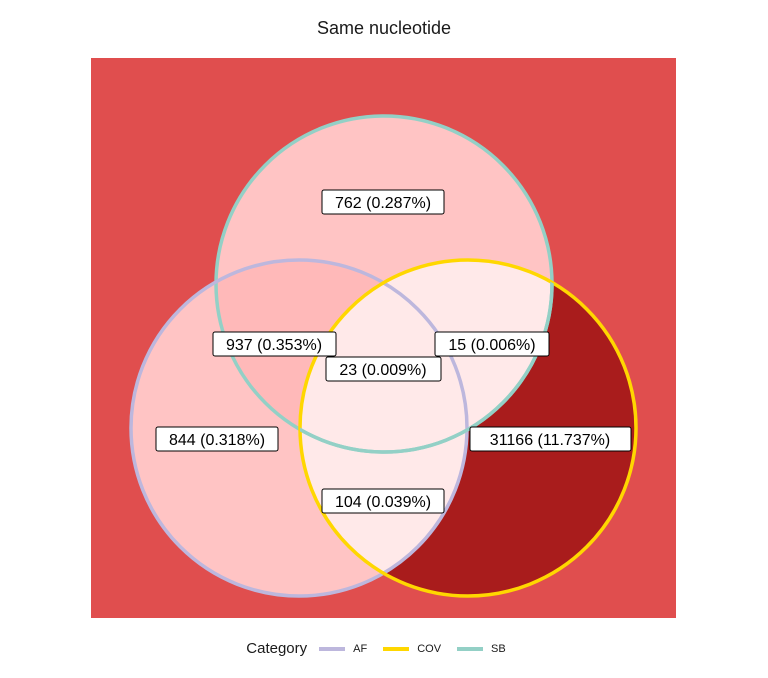  Describe the element at coordinates (360, 648) in the screenshot. I see `legend-label: AF` at that location.